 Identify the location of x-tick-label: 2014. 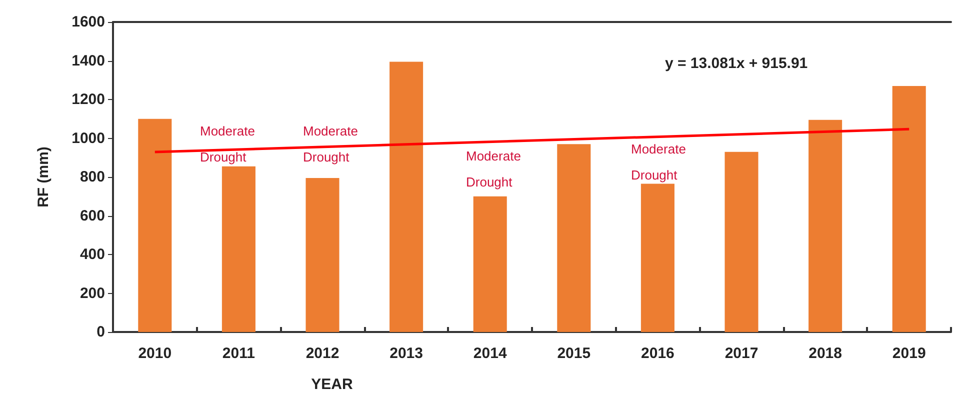
(490, 353).